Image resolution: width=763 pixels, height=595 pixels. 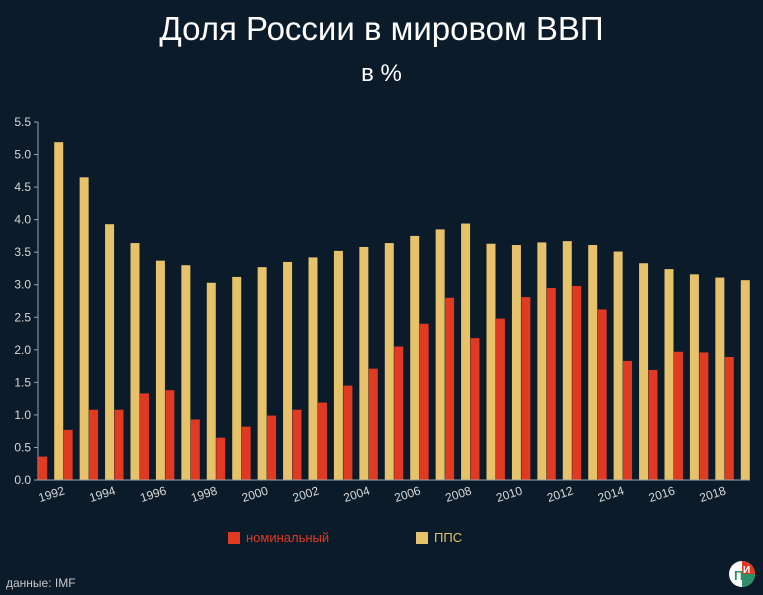 What do you see at coordinates (542, 361) in the screenshot?
I see `bar-ppp-2011` at bounding box center [542, 361].